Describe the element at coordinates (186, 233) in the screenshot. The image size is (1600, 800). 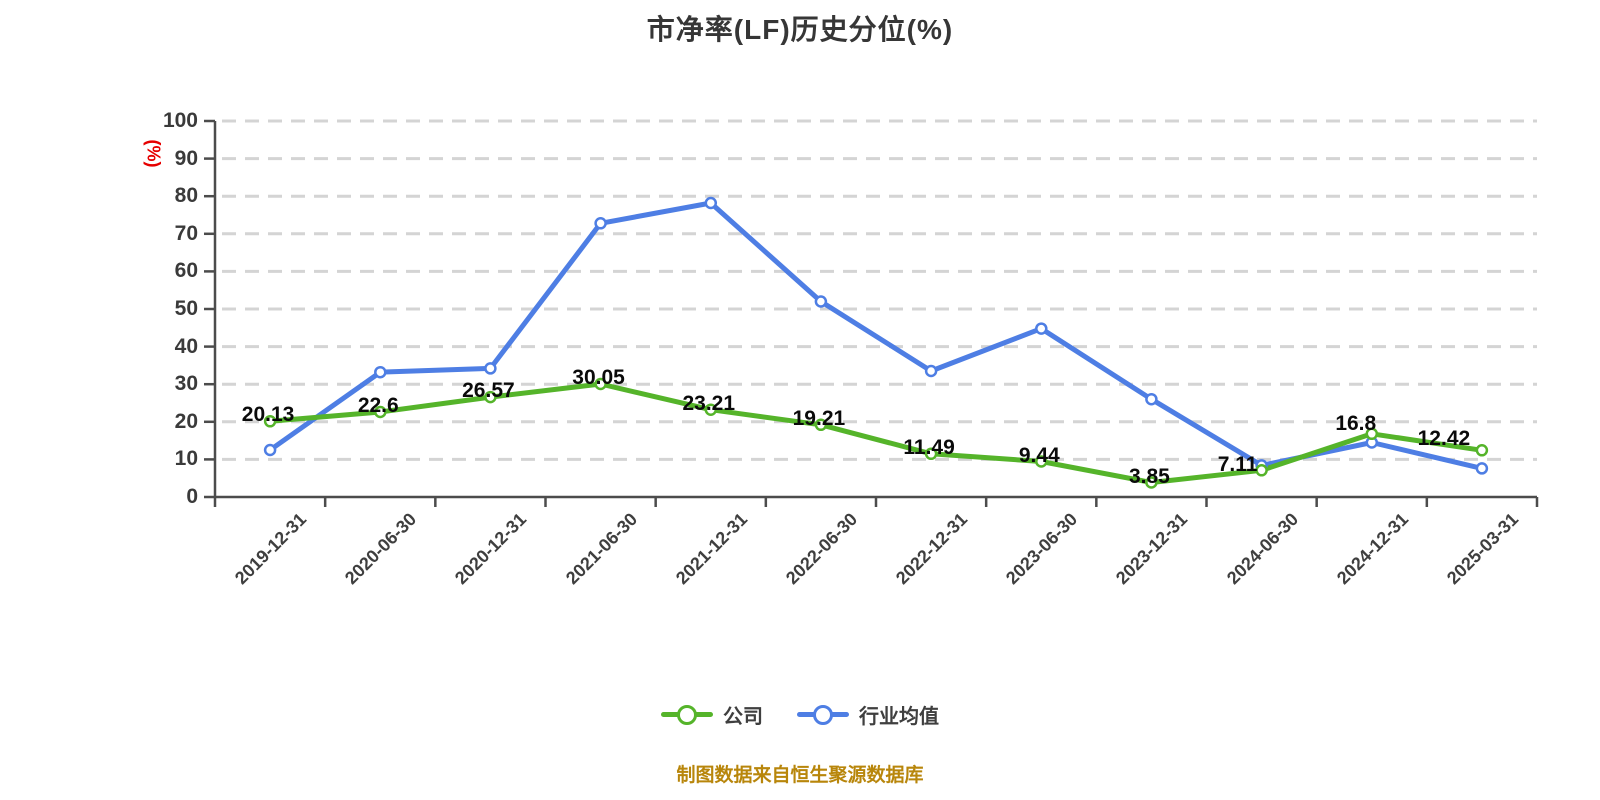
I see `y-axis-label: 70` at that location.